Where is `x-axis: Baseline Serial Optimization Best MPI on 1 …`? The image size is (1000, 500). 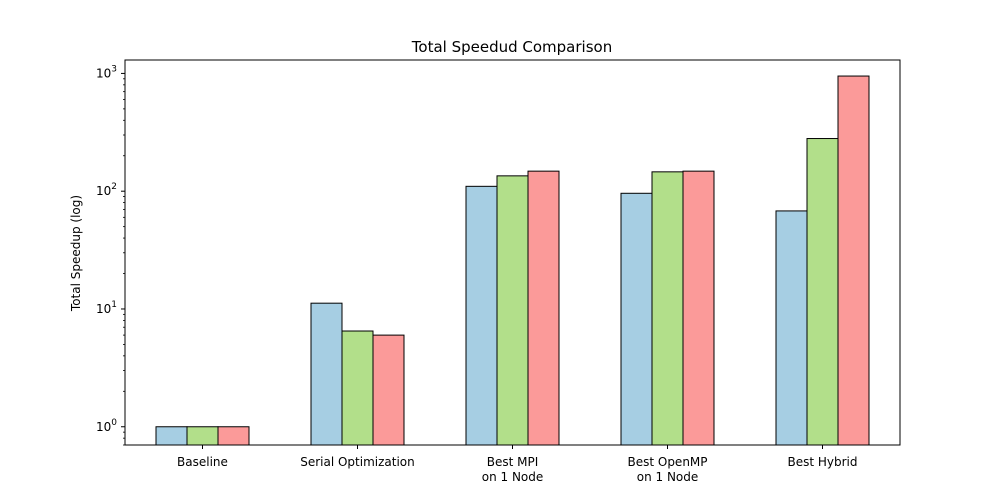
x-axis: Baseline Serial Optimization Best MPI on 1 … is located at coordinates (517, 464).